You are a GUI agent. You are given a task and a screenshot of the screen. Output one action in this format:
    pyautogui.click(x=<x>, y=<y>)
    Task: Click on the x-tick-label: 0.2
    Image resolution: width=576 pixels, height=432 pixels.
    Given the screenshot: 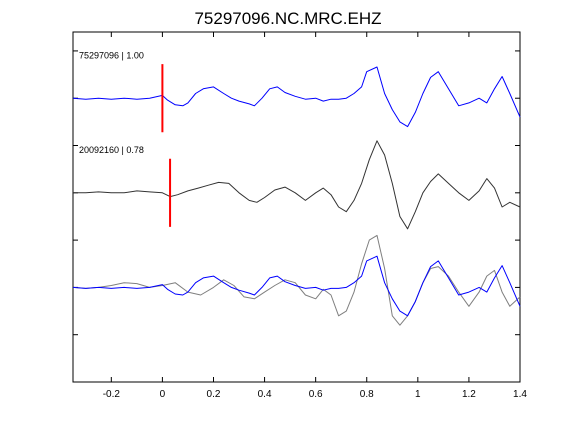 What is the action you would take?
    pyautogui.click(x=214, y=394)
    